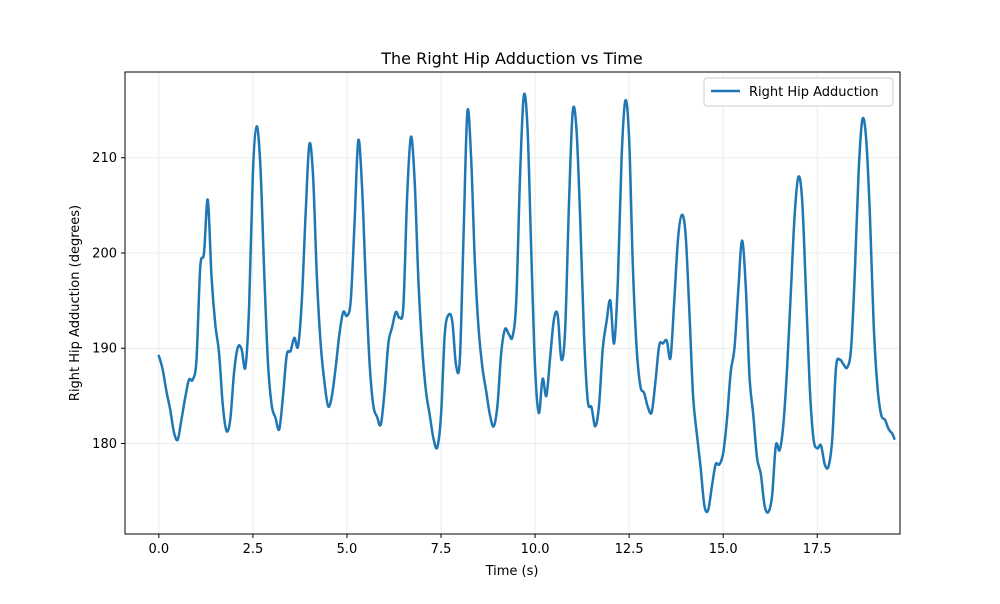  Describe the element at coordinates (108, 301) in the screenshot. I see `y-axis-ticks: 180 190 200 210` at that location.